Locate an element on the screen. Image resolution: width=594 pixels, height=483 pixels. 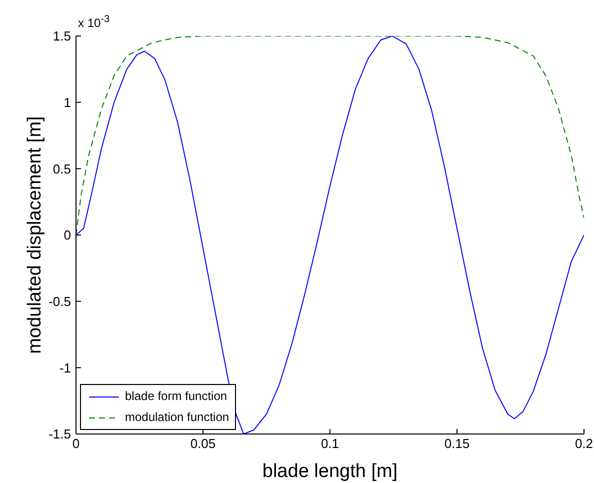
legend-label: modulation function is located at coordinates (177, 417).